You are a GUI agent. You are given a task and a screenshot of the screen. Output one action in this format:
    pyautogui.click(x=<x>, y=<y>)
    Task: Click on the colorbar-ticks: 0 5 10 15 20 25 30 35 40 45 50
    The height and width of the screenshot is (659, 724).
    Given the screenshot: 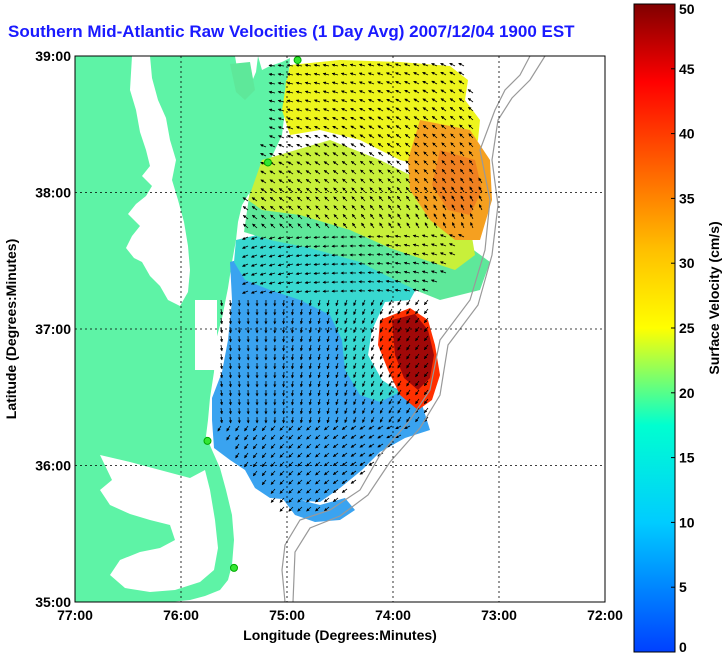 What is the action you would take?
    pyautogui.click(x=683, y=328)
    